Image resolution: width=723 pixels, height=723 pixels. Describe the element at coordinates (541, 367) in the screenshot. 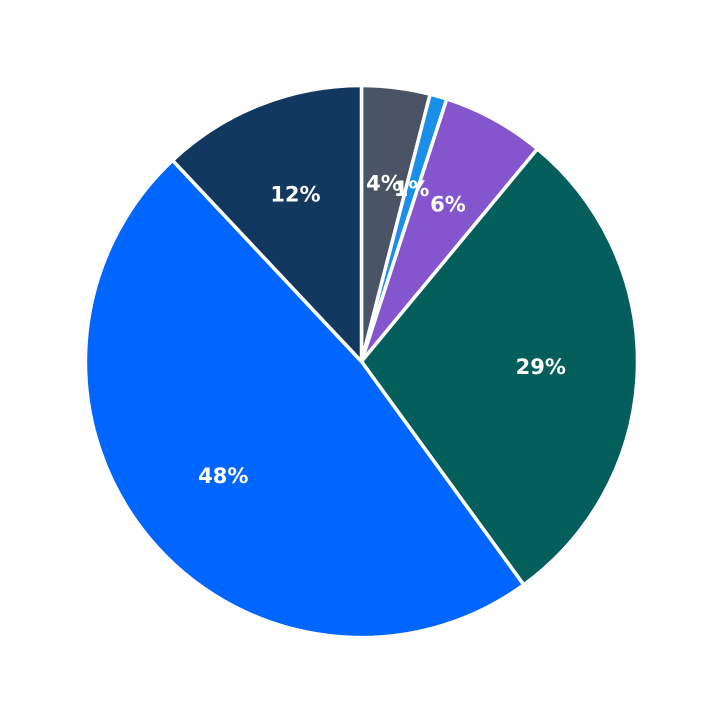

I see `pie-slice-label-3: 29%` at that location.